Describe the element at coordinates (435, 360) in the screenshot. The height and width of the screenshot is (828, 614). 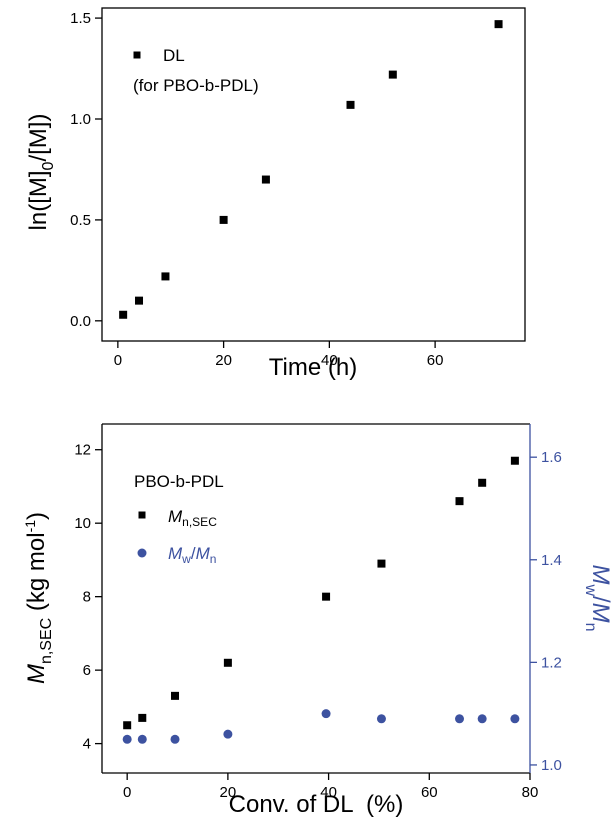
I see `top-x-tick-label: 60` at that location.